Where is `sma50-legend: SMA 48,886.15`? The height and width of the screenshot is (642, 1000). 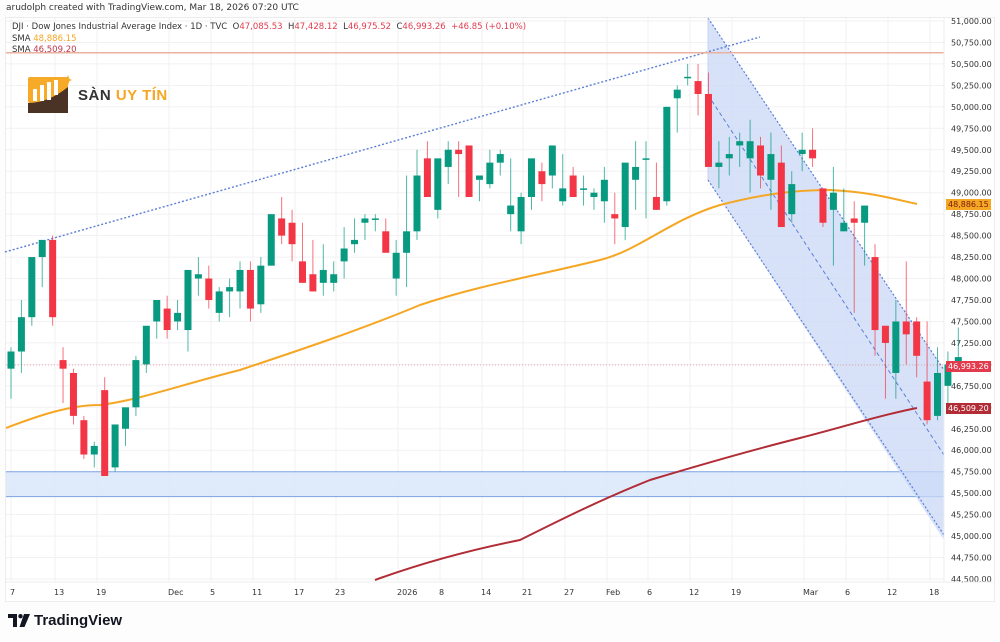
sma50-legend: SMA 48,886.15 is located at coordinates (269, 40).